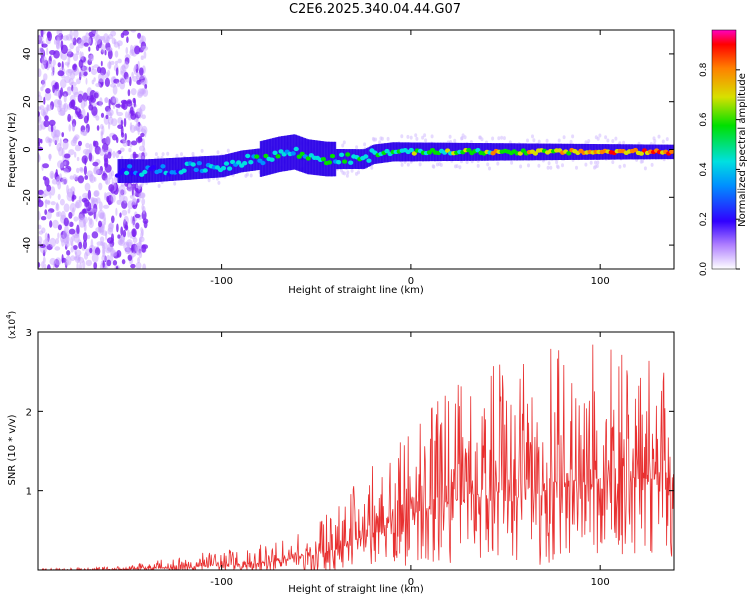 The width and height of the screenshot is (750, 600). Describe the element at coordinates (600, 281) in the screenshot. I see `x-tick-label: 100` at that location.